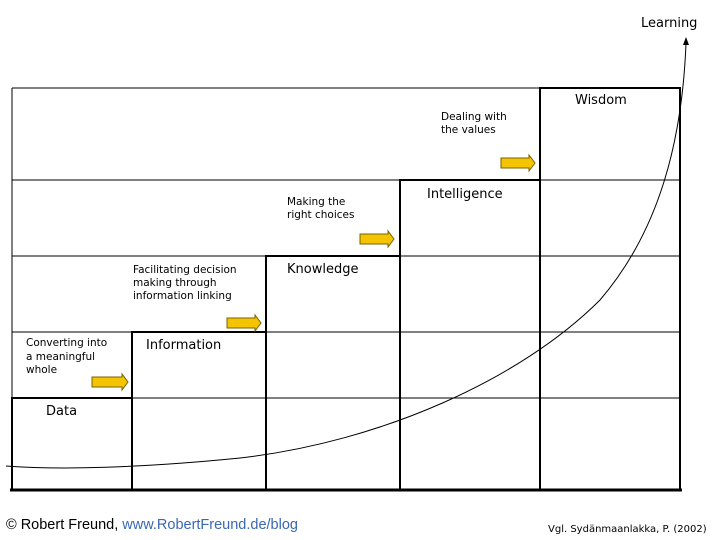 This screenshot has width=720, height=540. What do you see at coordinates (41, 370) in the screenshot?
I see `description-line: whole` at bounding box center [41, 370].